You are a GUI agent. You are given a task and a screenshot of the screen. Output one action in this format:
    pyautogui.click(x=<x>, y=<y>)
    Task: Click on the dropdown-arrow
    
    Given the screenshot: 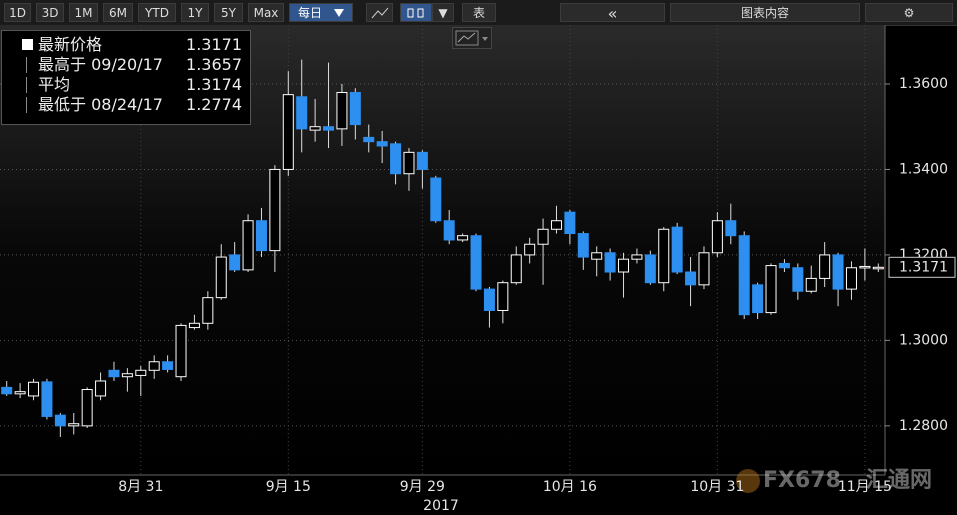 What is the action you would take?
    pyautogui.click(x=339, y=13)
    